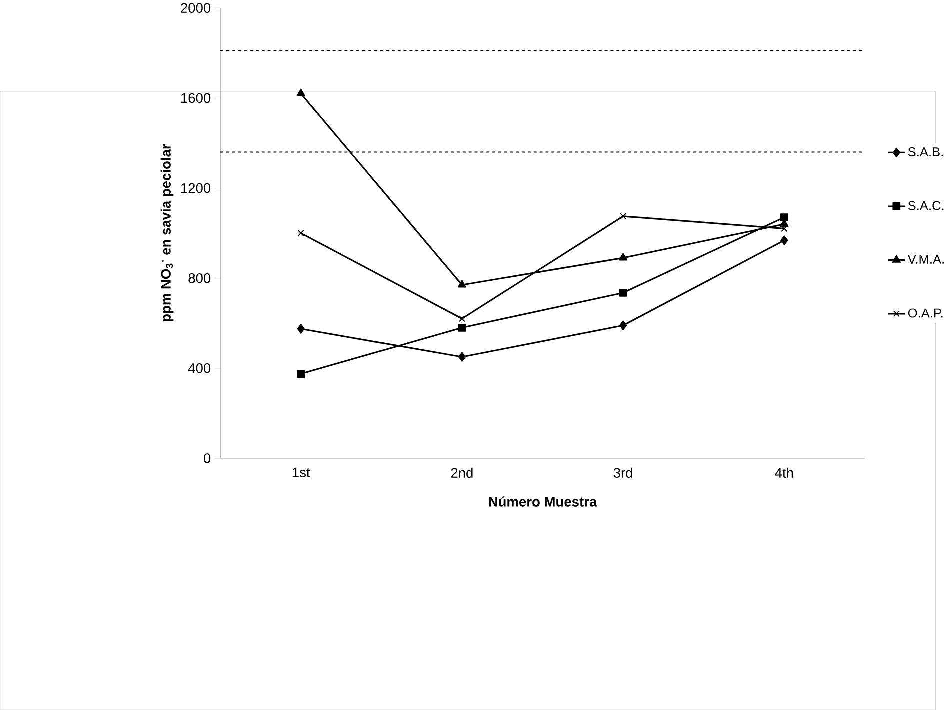 Image resolution: width=950 pixels, height=710 pixels. What do you see at coordinates (207, 458) in the screenshot?
I see `y-tick-label: 0` at bounding box center [207, 458].